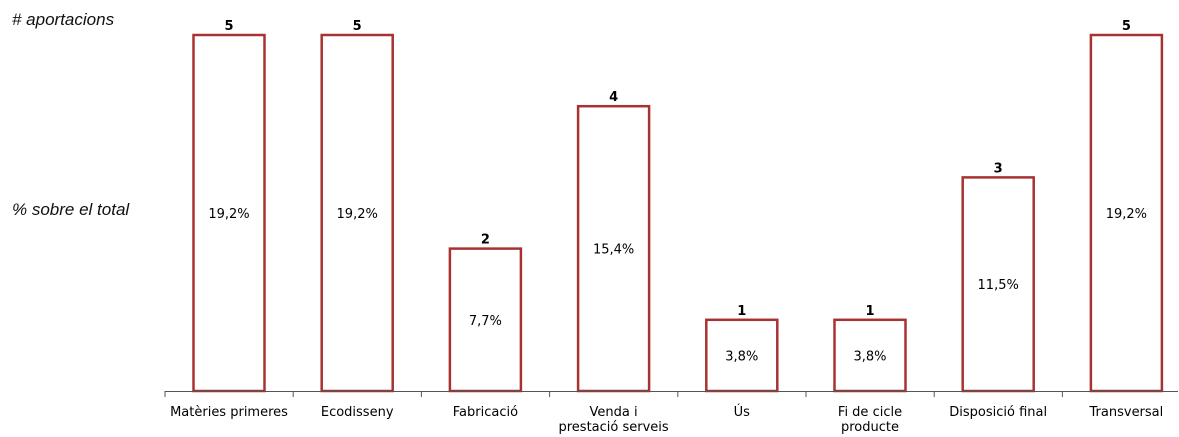  I want to click on category-tick-label: Disposició final, so click(998, 412).